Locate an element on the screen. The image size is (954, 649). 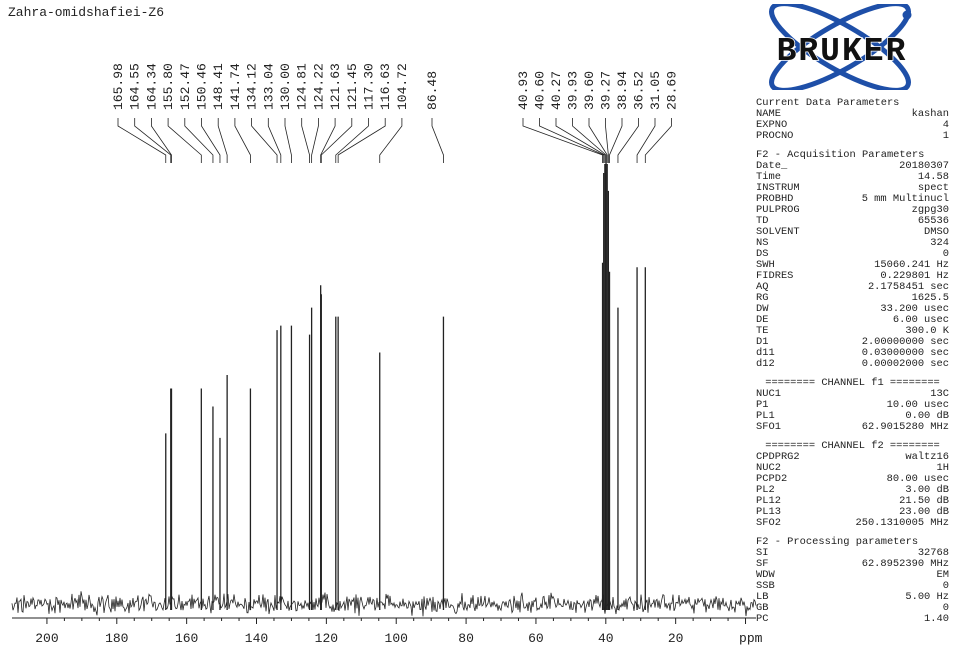
param-value: 0.229801 Hz is located at coordinates (914, 276).